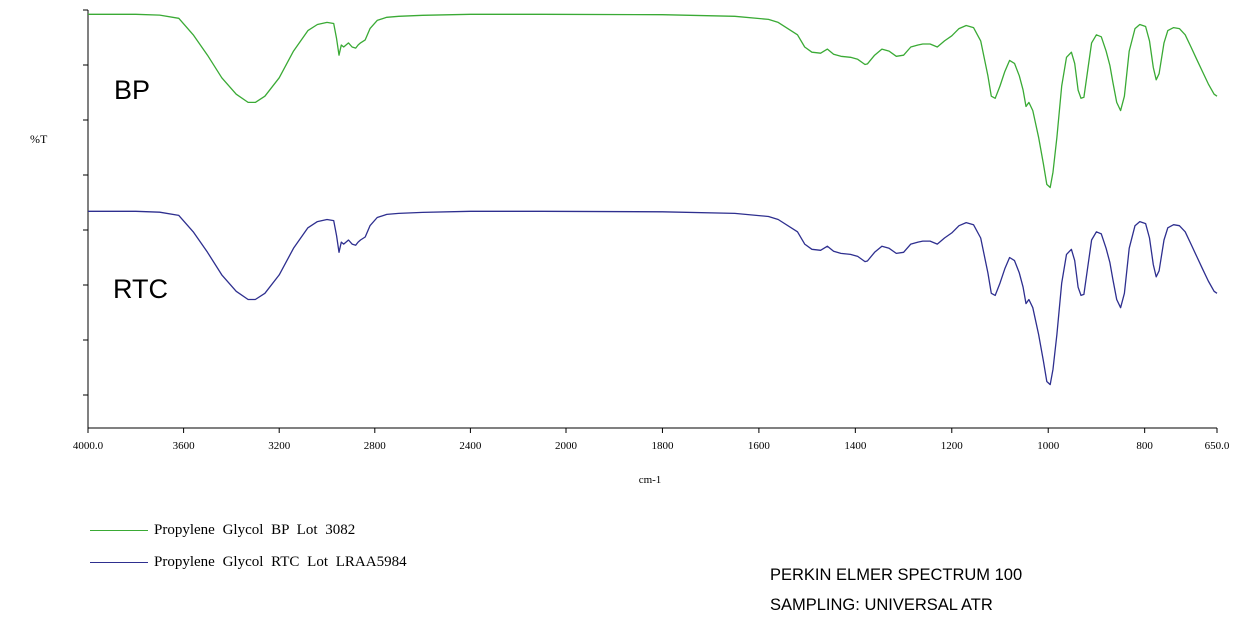 The width and height of the screenshot is (1249, 620). Describe the element at coordinates (759, 446) in the screenshot. I see `x-tick-label: 1600` at that location.